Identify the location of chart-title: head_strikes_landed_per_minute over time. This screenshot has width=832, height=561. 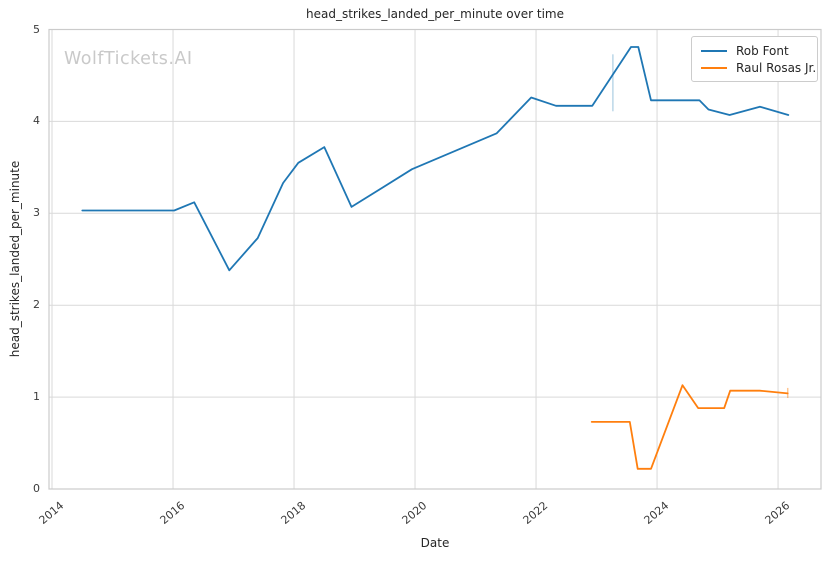
(434, 14).